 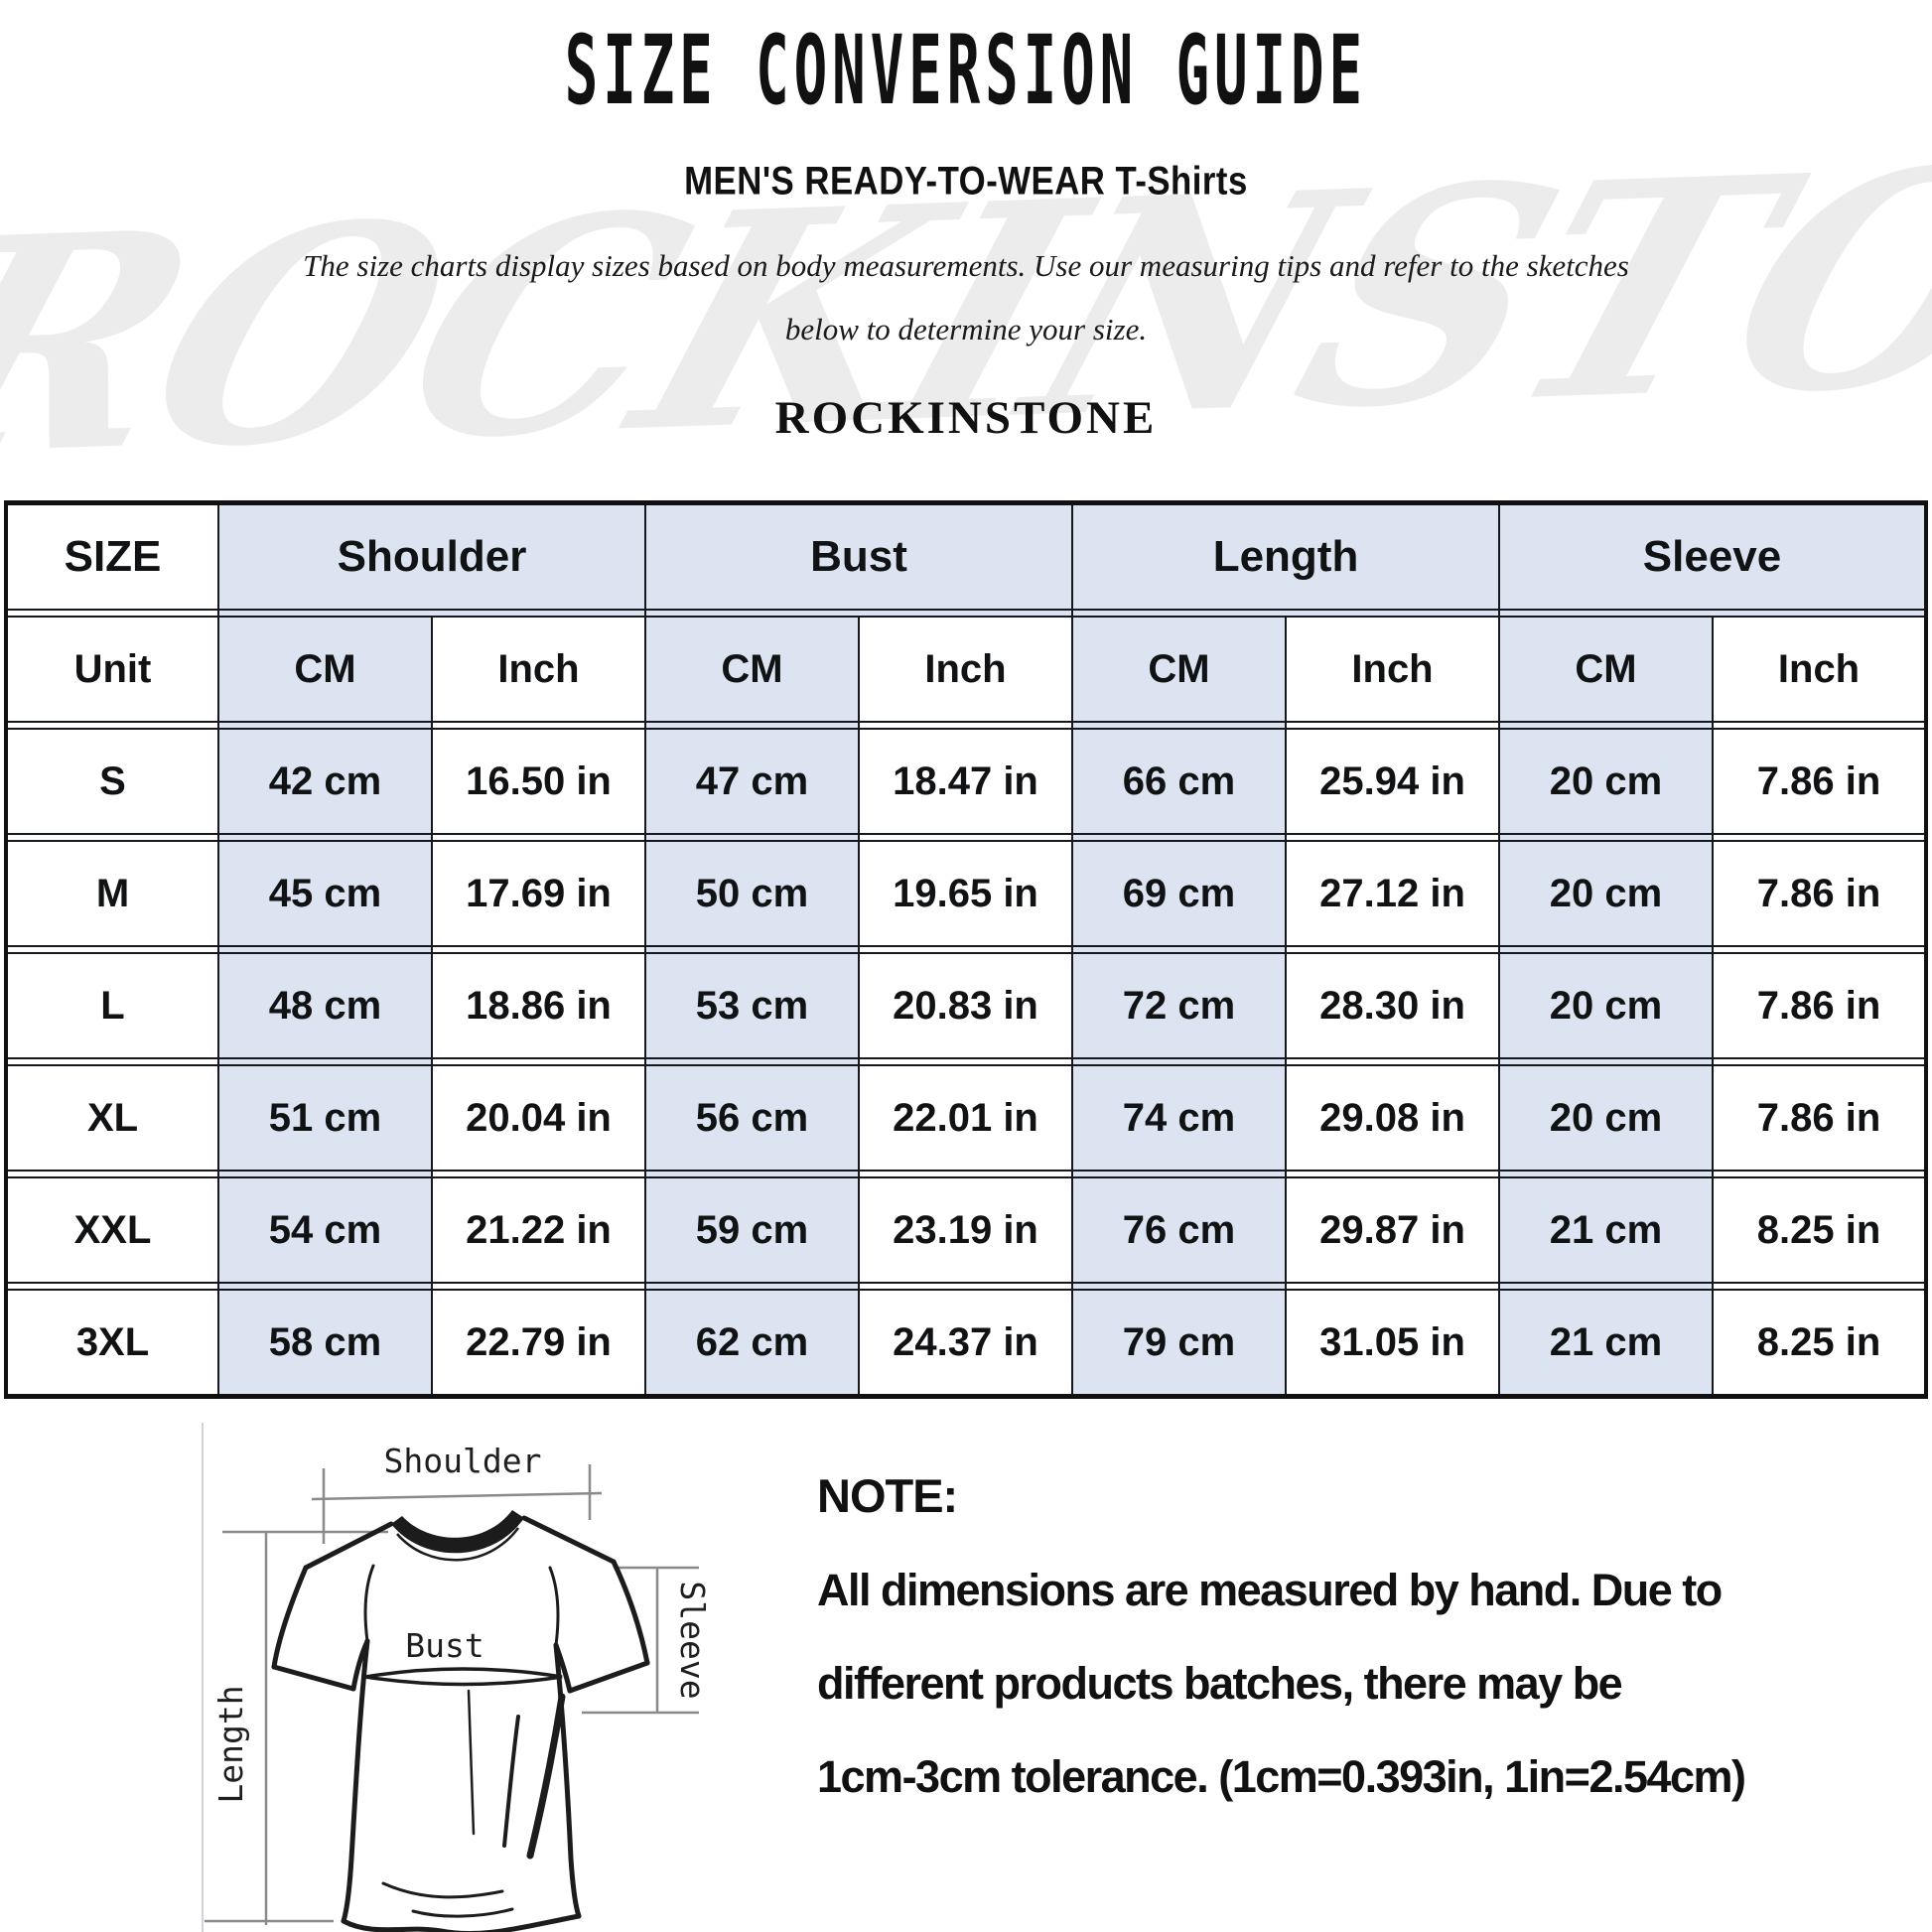 What do you see at coordinates (1393, 894) in the screenshot?
I see `value-cell: 27.12 in` at bounding box center [1393, 894].